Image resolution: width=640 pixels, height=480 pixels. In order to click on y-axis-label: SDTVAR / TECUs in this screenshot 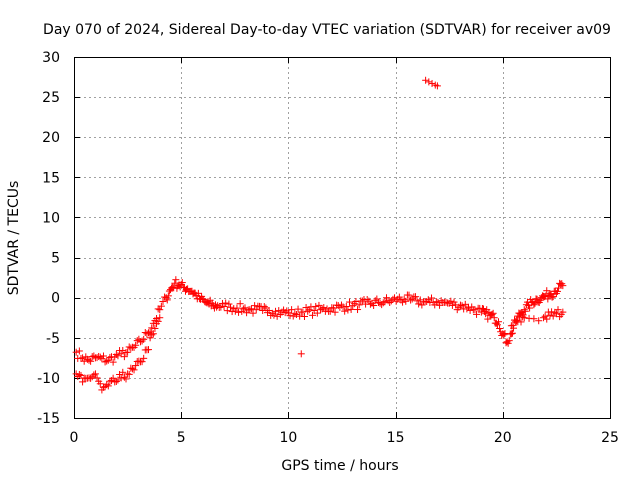, I will do `click(14, 238)`.